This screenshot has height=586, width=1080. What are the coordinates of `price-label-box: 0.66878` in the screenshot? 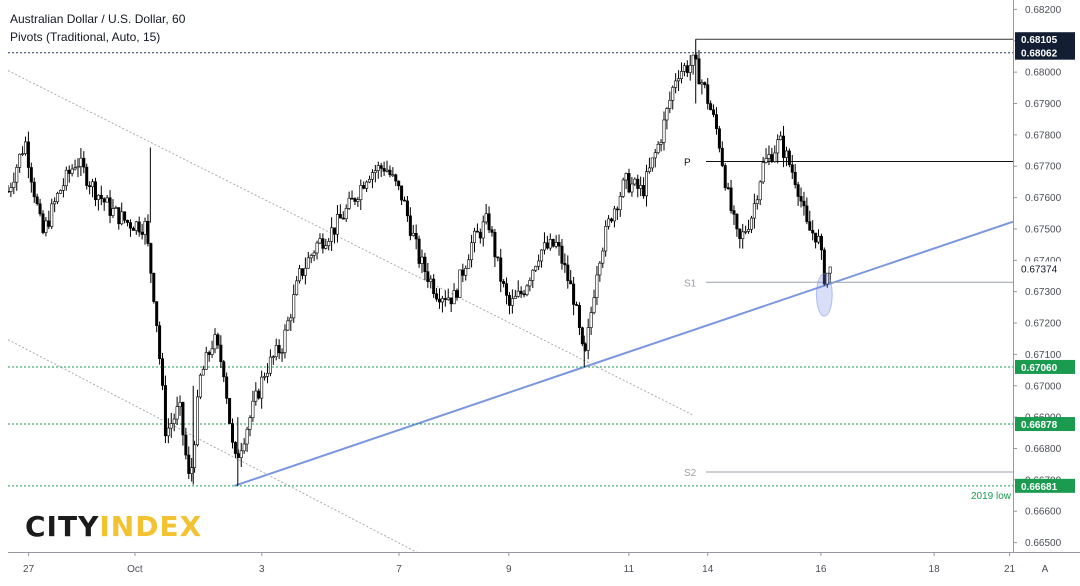 It's located at (1045, 424).